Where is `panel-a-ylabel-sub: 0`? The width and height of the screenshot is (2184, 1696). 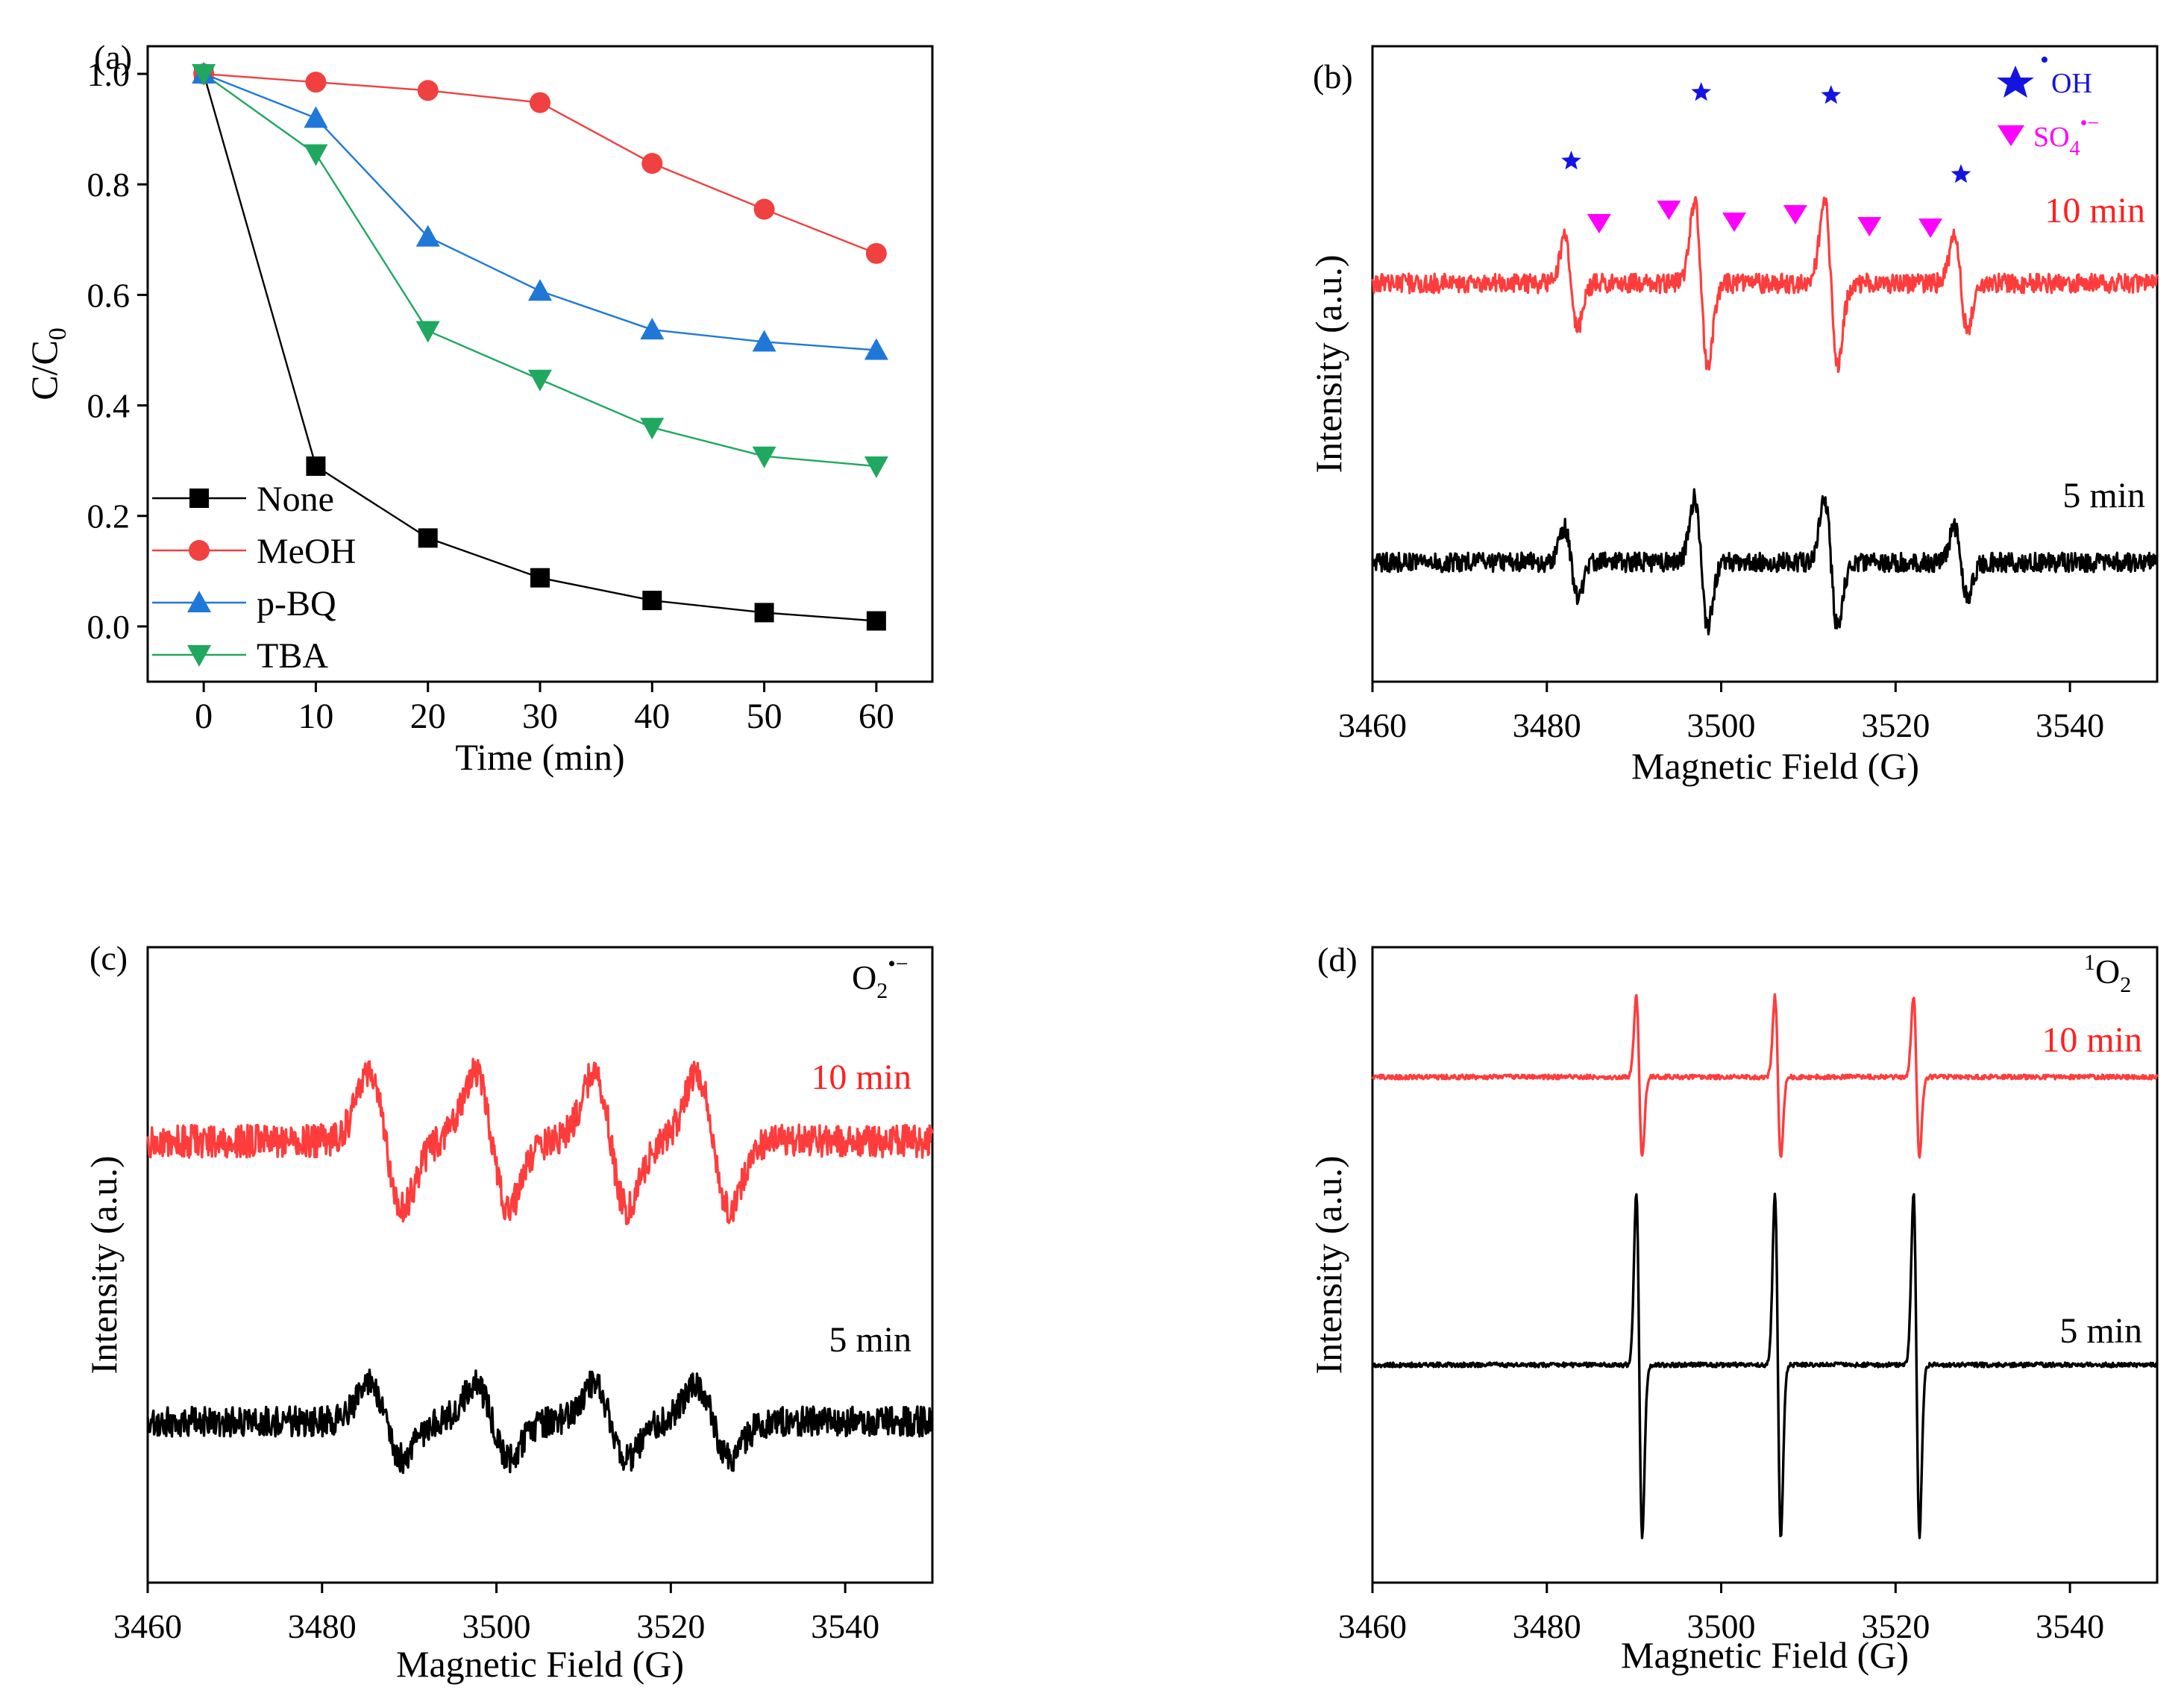 panel-a-ylabel-sub: 0 is located at coordinates (58, 333).